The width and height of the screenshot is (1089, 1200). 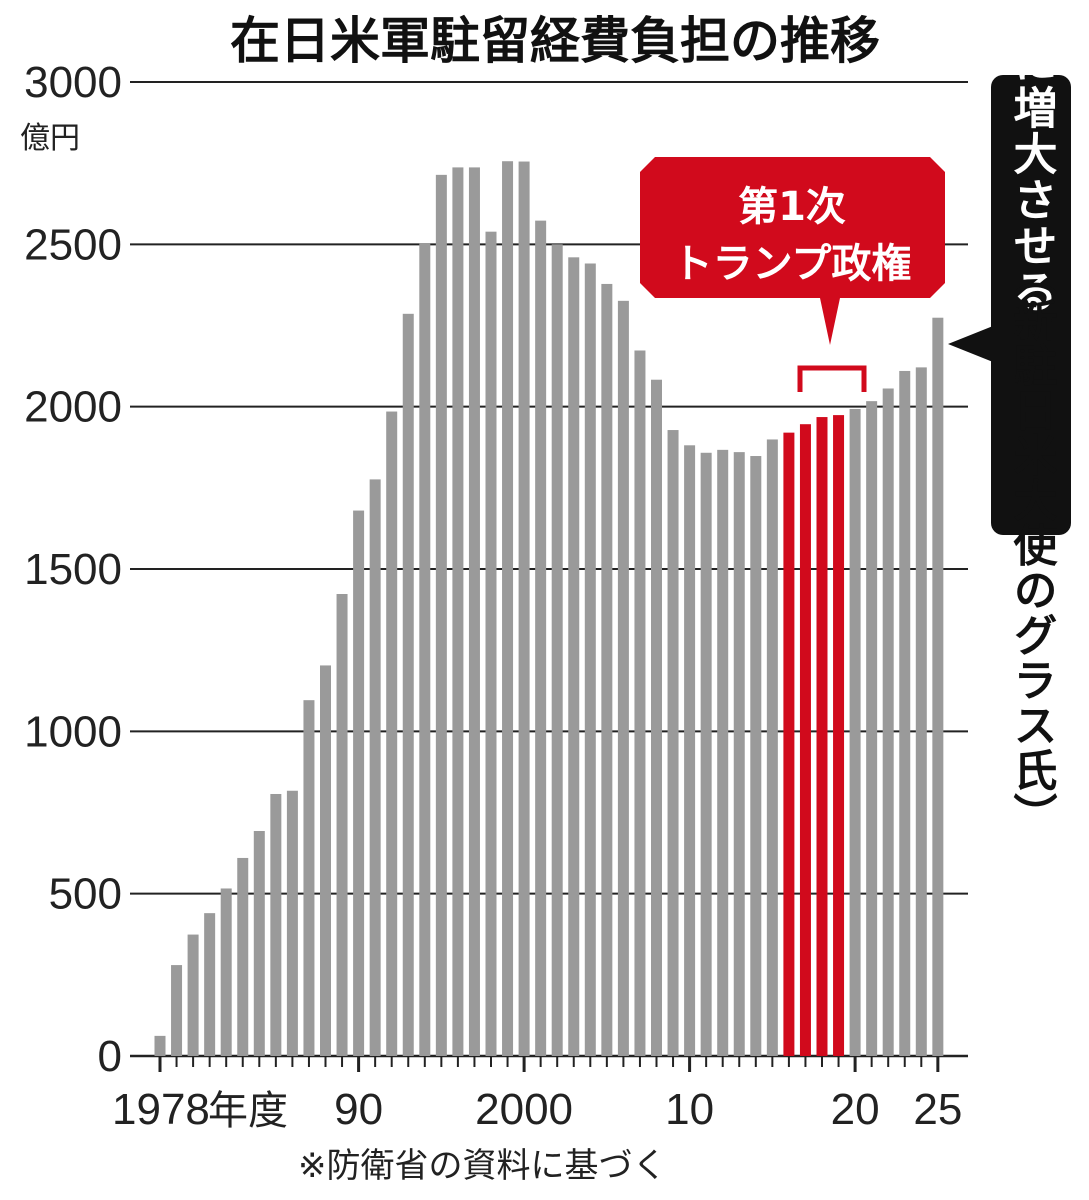 What do you see at coordinates (937, 1109) in the screenshot?
I see `x-tick-label: 25` at bounding box center [937, 1109].